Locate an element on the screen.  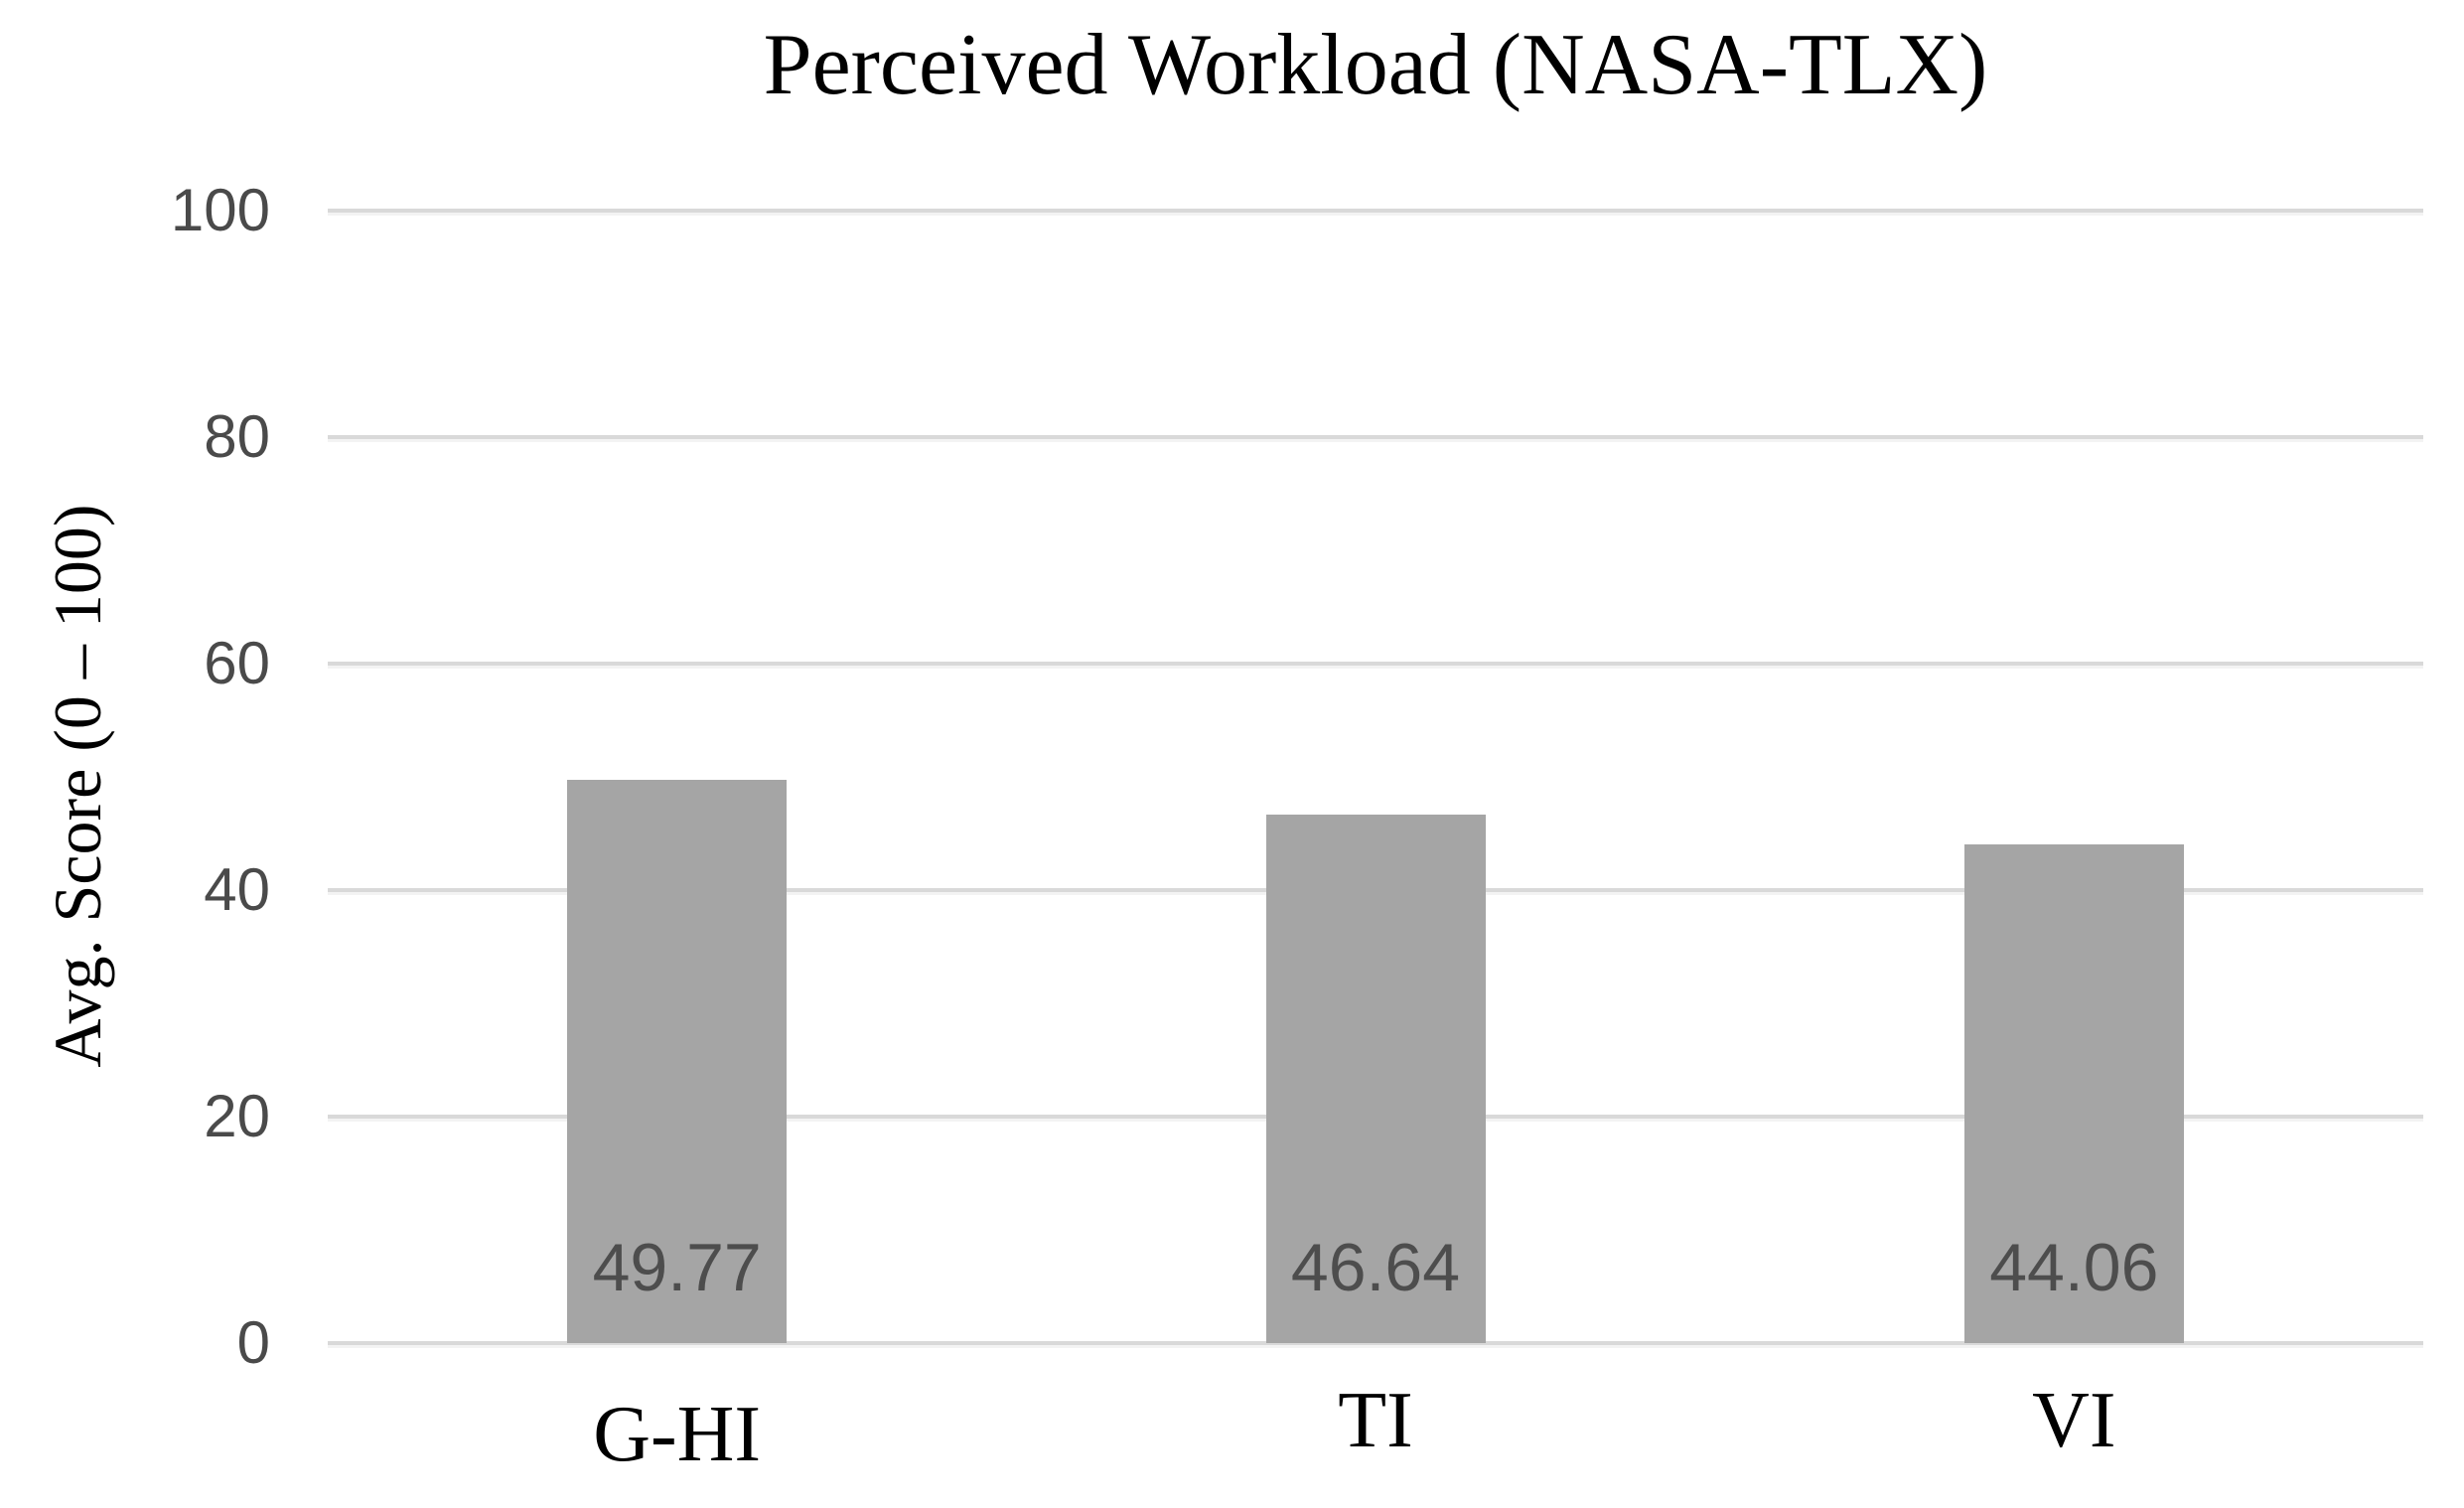
bar-value-label: 49.77 is located at coordinates (677, 1267).